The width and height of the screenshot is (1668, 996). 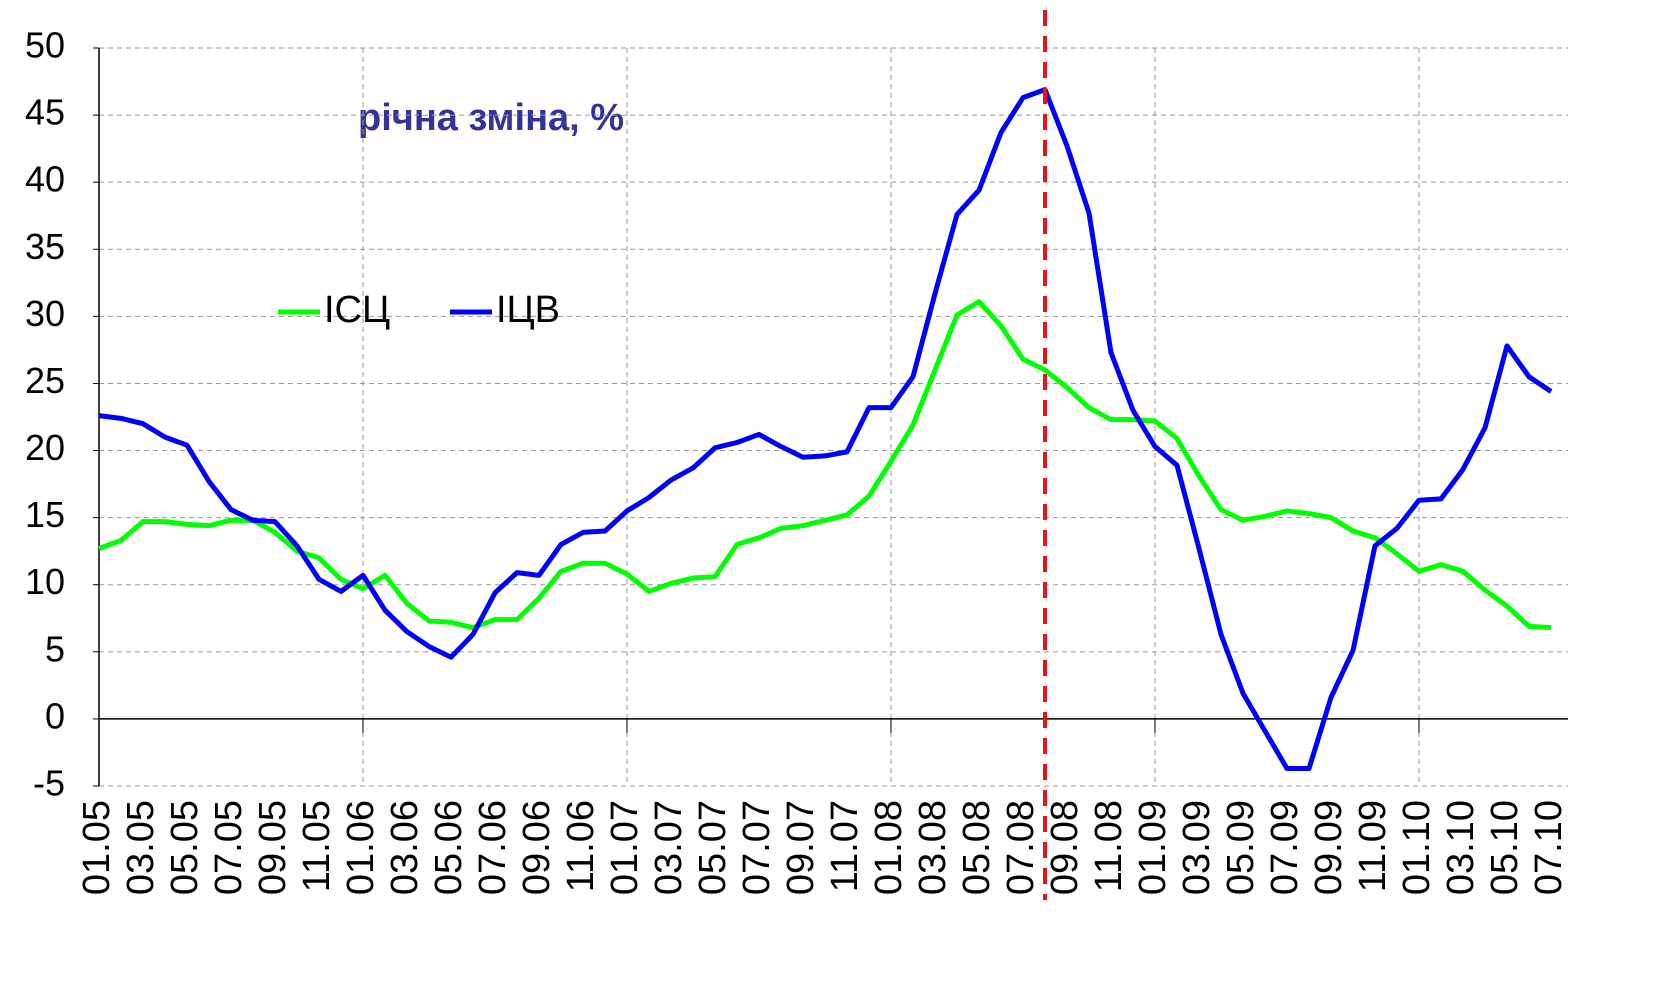 What do you see at coordinates (45, 313) in the screenshot?
I see `y-tick-label: 30` at bounding box center [45, 313].